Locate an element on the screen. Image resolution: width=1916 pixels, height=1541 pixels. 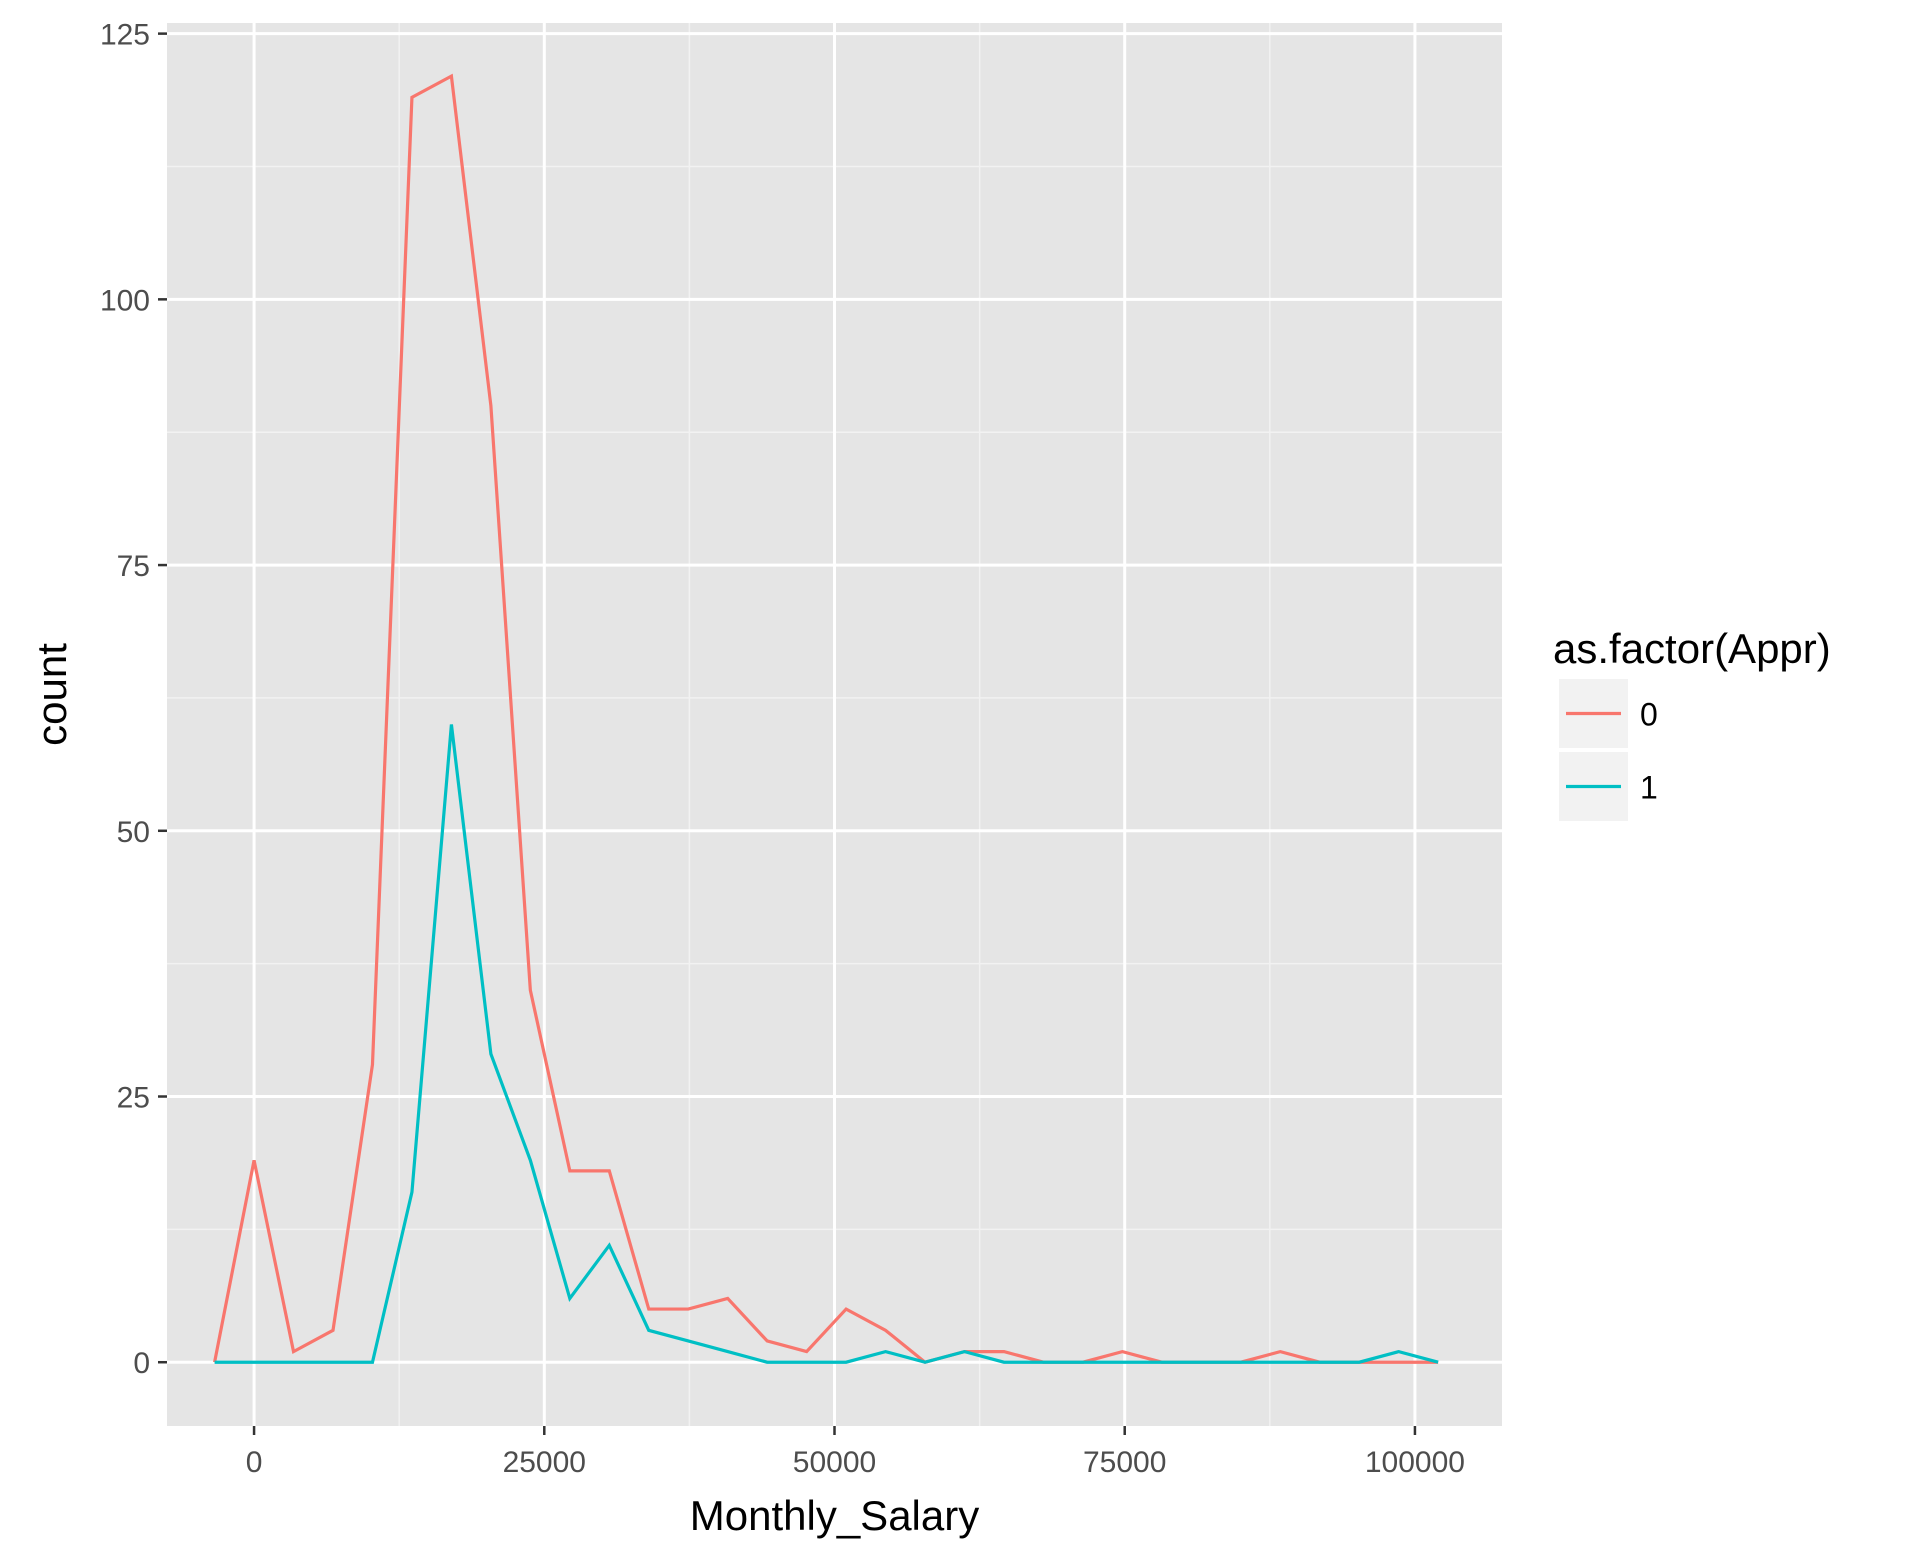
legend-keys: 01 is located at coordinates (1608, 750).